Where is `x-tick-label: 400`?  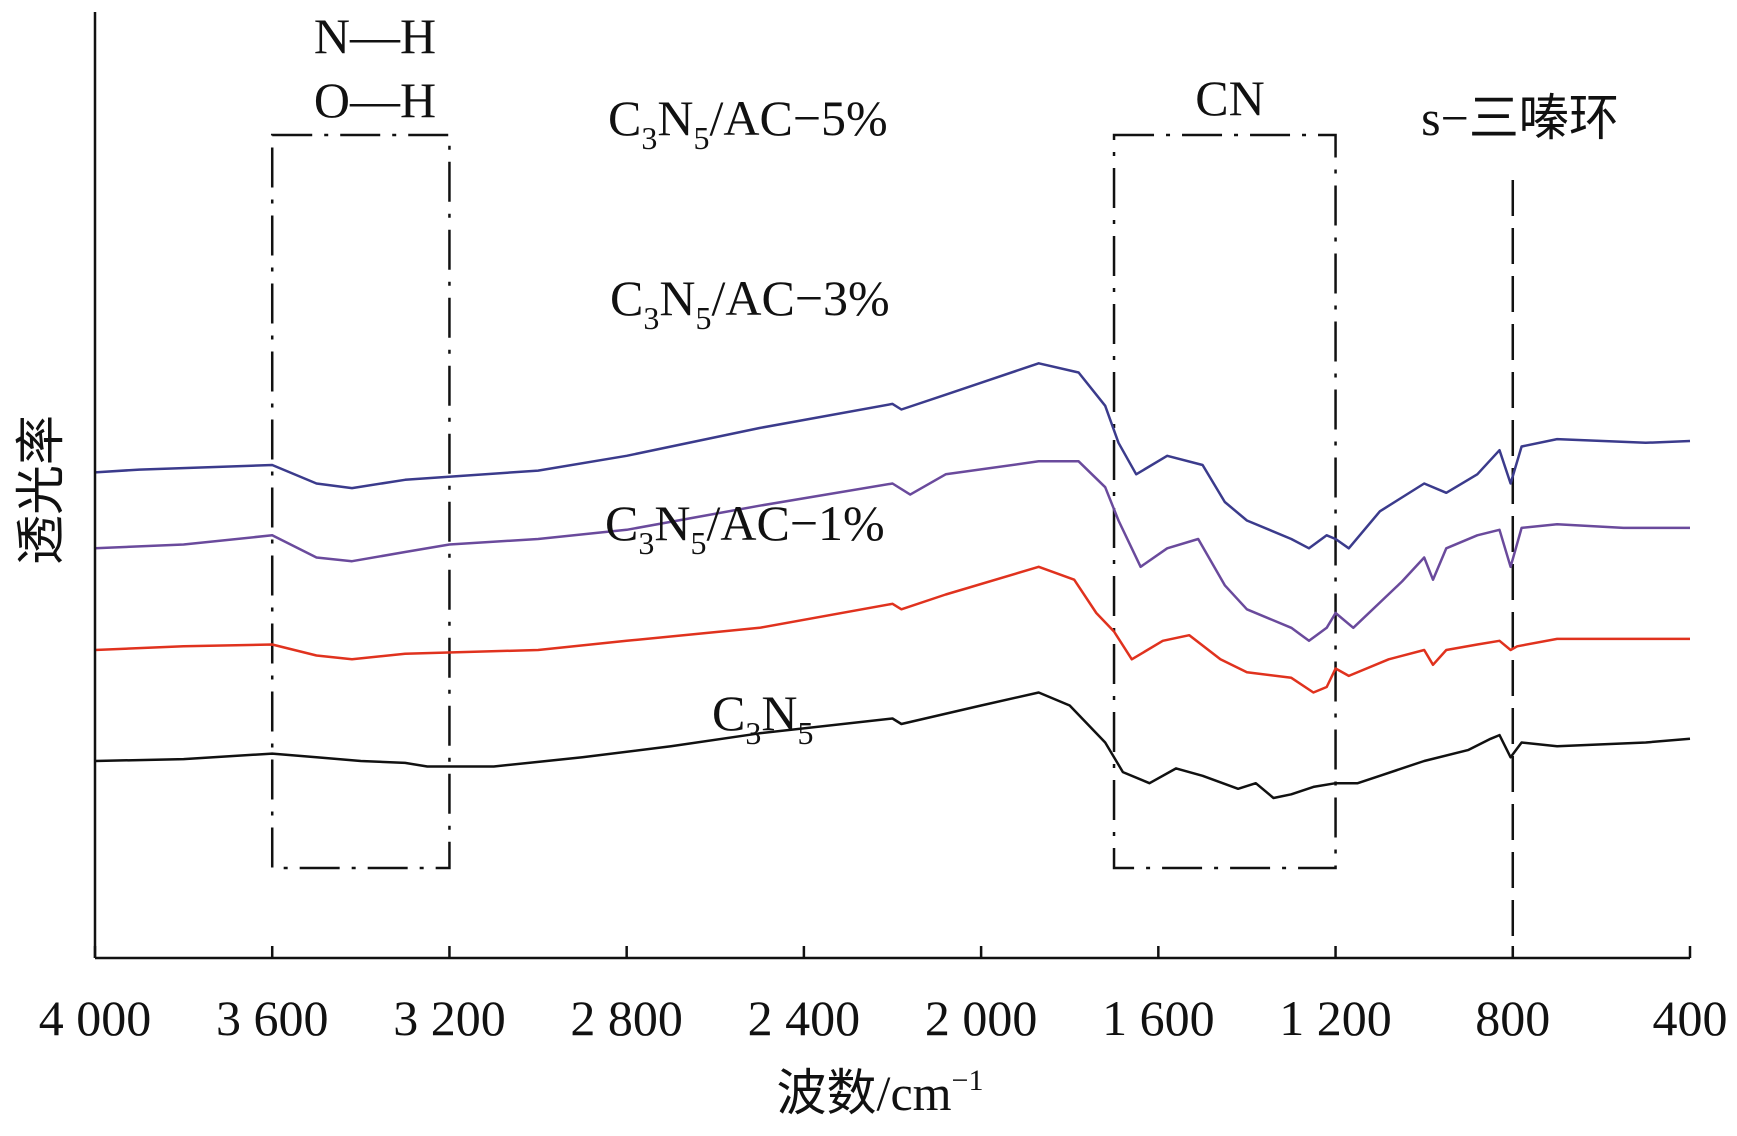 x-tick-label: 400 is located at coordinates (1690, 1018).